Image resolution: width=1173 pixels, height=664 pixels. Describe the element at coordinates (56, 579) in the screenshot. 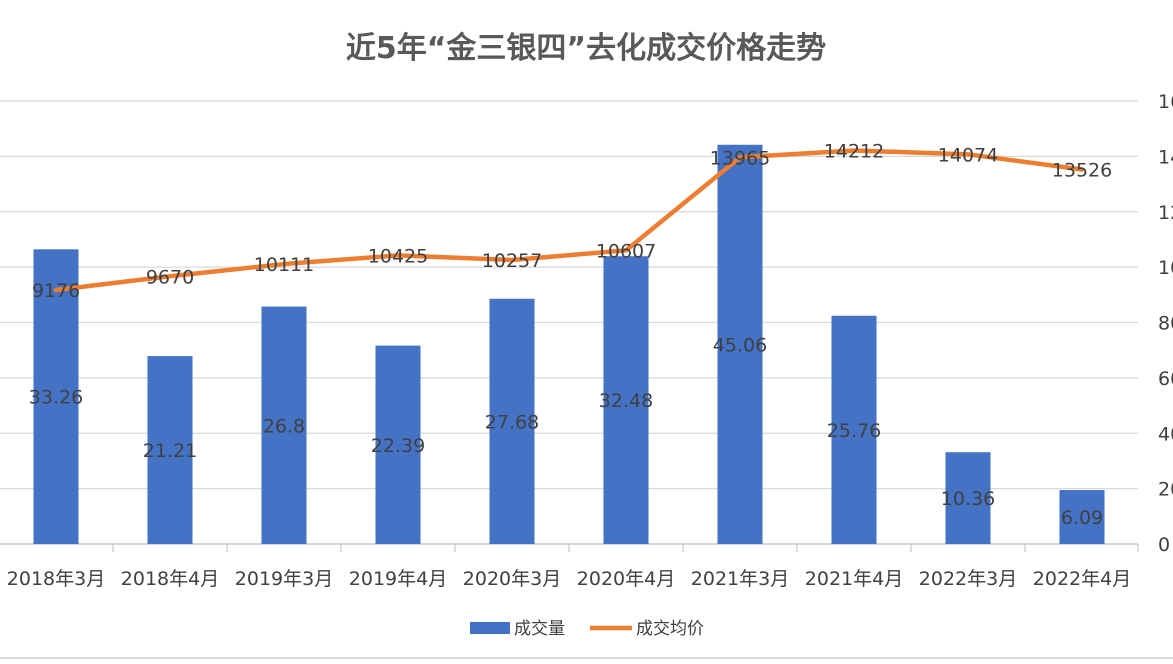

I see `x-tick-label: 2018年3月` at that location.